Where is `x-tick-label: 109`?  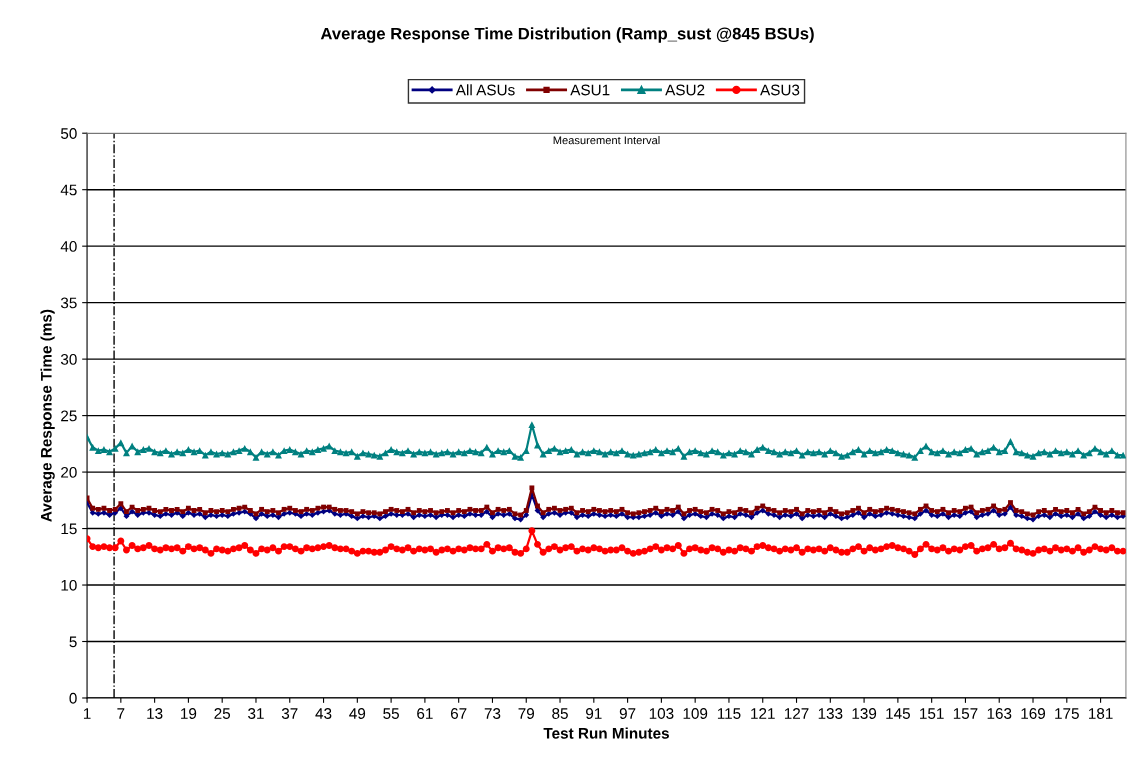 x-tick-label: 109 is located at coordinates (695, 713).